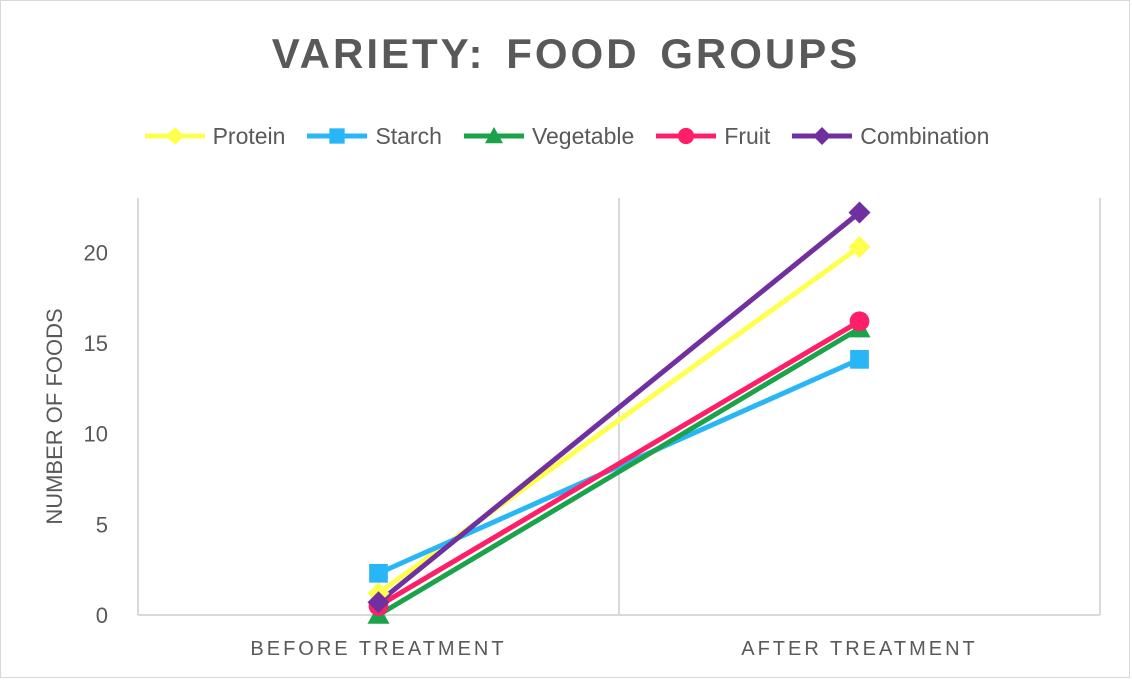 Image resolution: width=1132 pixels, height=680 pixels. I want to click on legend-swatch-fruit, so click(686, 136).